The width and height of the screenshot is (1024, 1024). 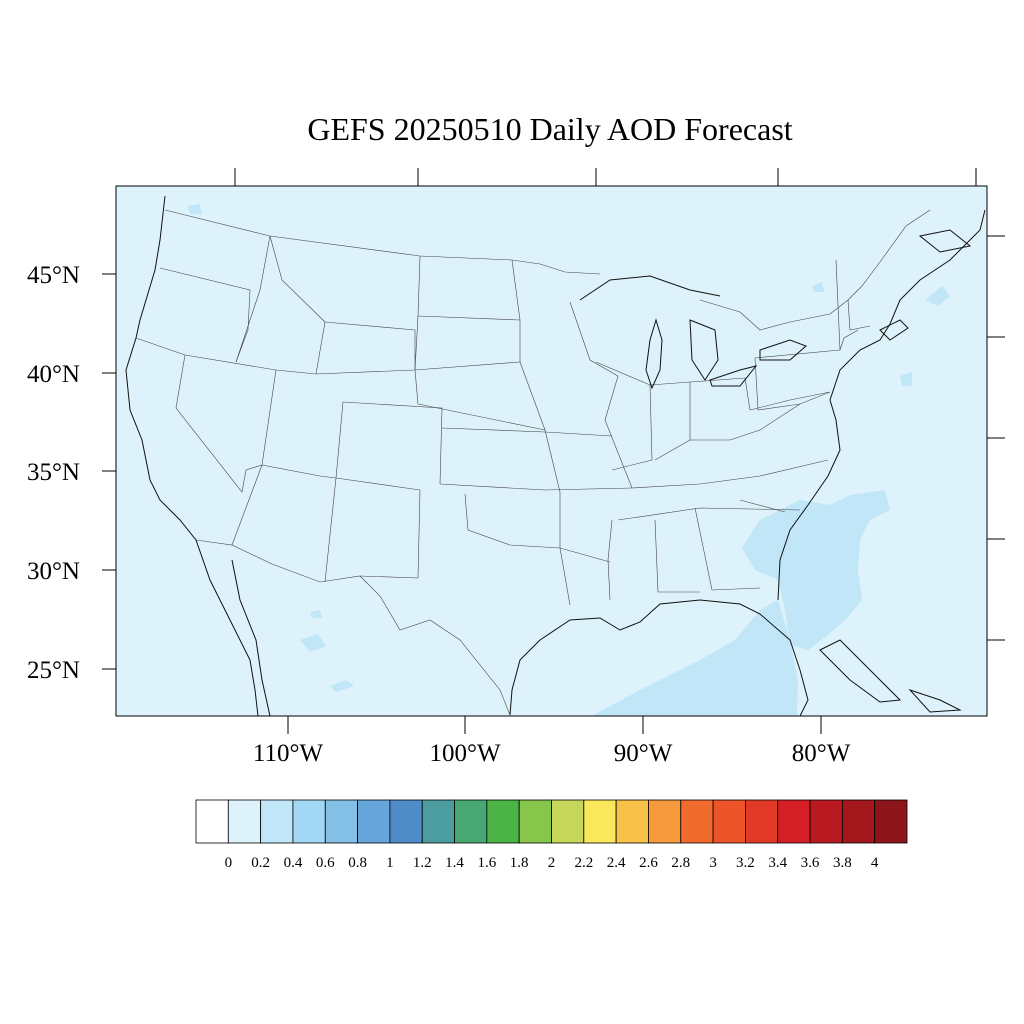 What do you see at coordinates (357, 863) in the screenshot?
I see `colorbar-tick-label: 0.8` at bounding box center [357, 863].